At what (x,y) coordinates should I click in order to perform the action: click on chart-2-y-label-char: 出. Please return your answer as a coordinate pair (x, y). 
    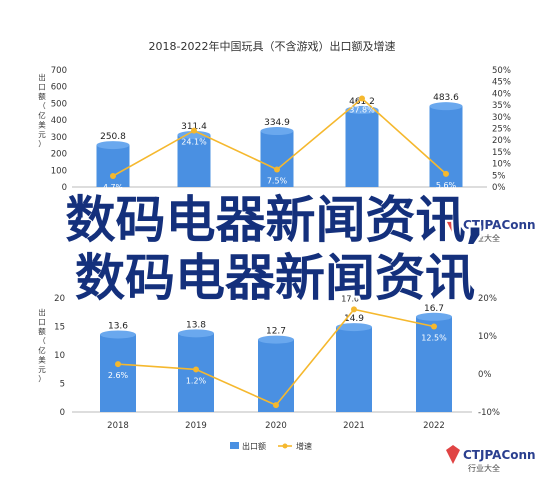
    Looking at the image, I should click on (42, 312).